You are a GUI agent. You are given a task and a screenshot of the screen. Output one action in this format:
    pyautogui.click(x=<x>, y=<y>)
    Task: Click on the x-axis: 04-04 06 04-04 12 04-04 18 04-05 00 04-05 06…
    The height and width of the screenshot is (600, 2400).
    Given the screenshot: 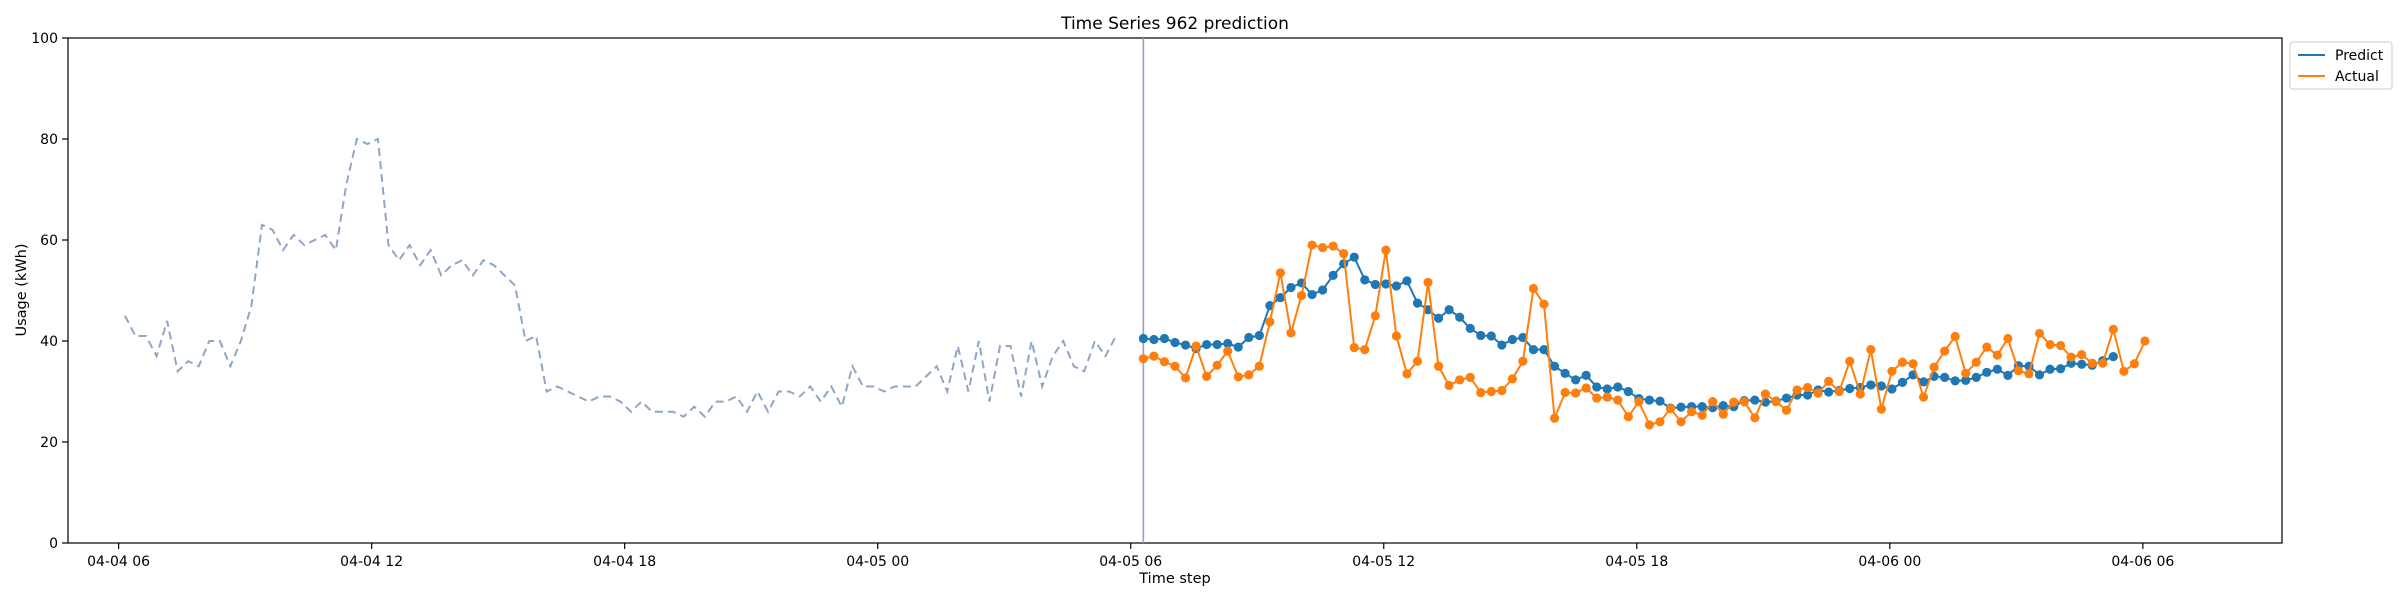 What is the action you would take?
    pyautogui.click(x=1130, y=556)
    